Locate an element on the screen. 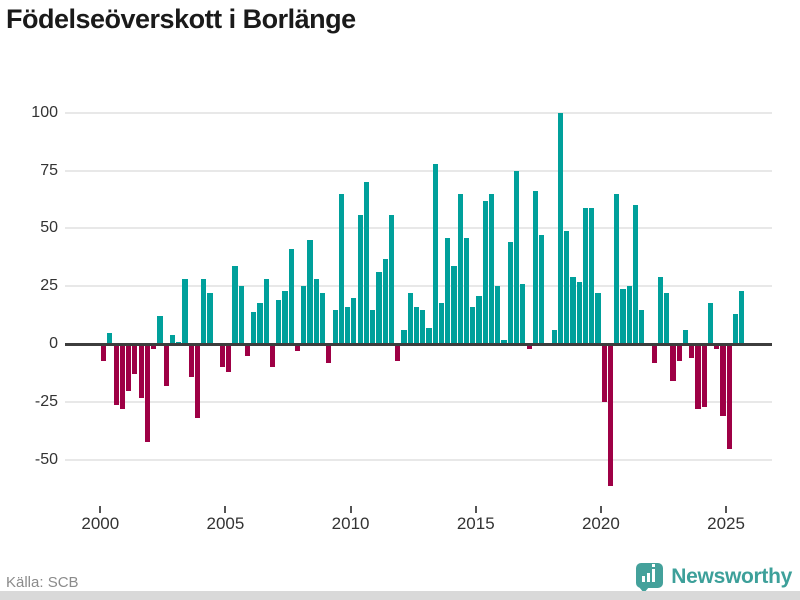  chart-title: Födelseöverskott i Borlänge is located at coordinates (181, 19).